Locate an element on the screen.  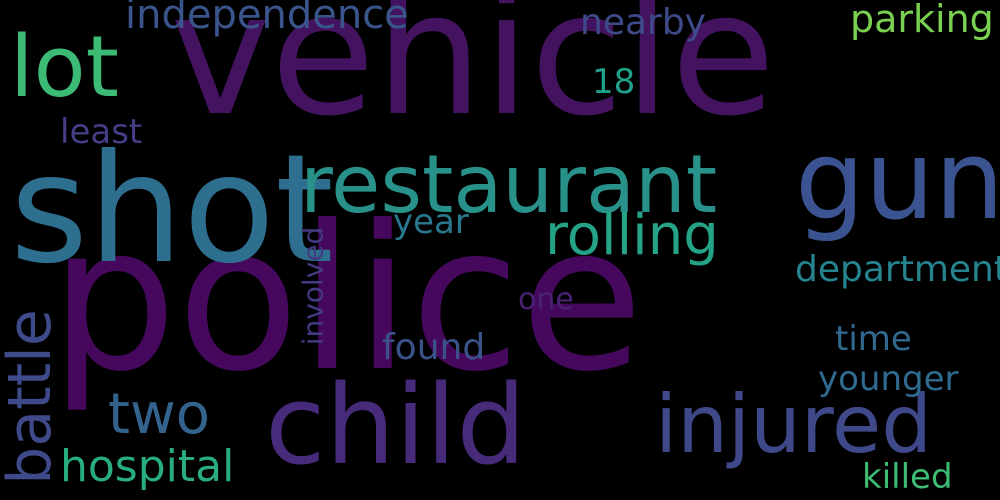
word-child: child is located at coordinates (396, 425).